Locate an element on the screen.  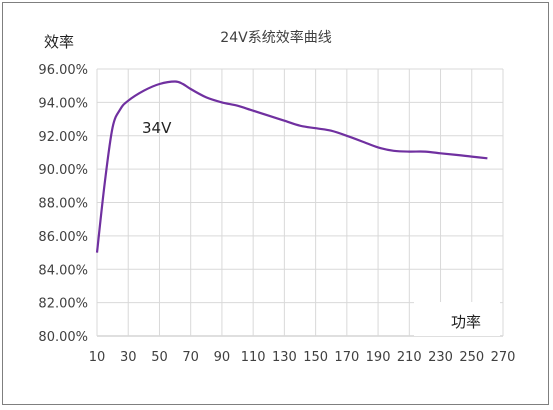
y-axis-label: 效率 is located at coordinates (59, 42).